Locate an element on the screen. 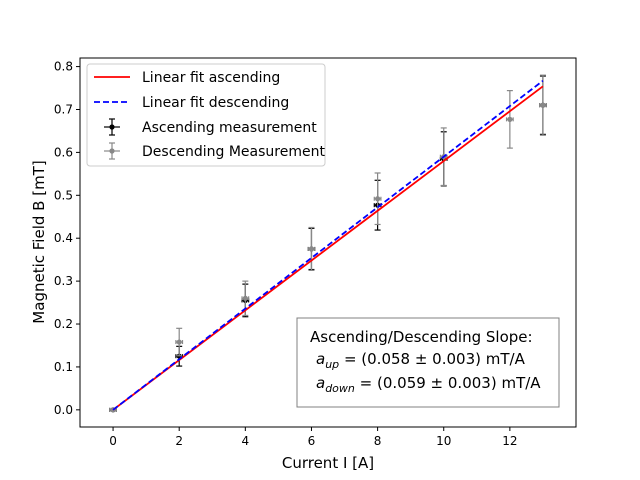  legend-label: Linear fit descending is located at coordinates (215, 103).